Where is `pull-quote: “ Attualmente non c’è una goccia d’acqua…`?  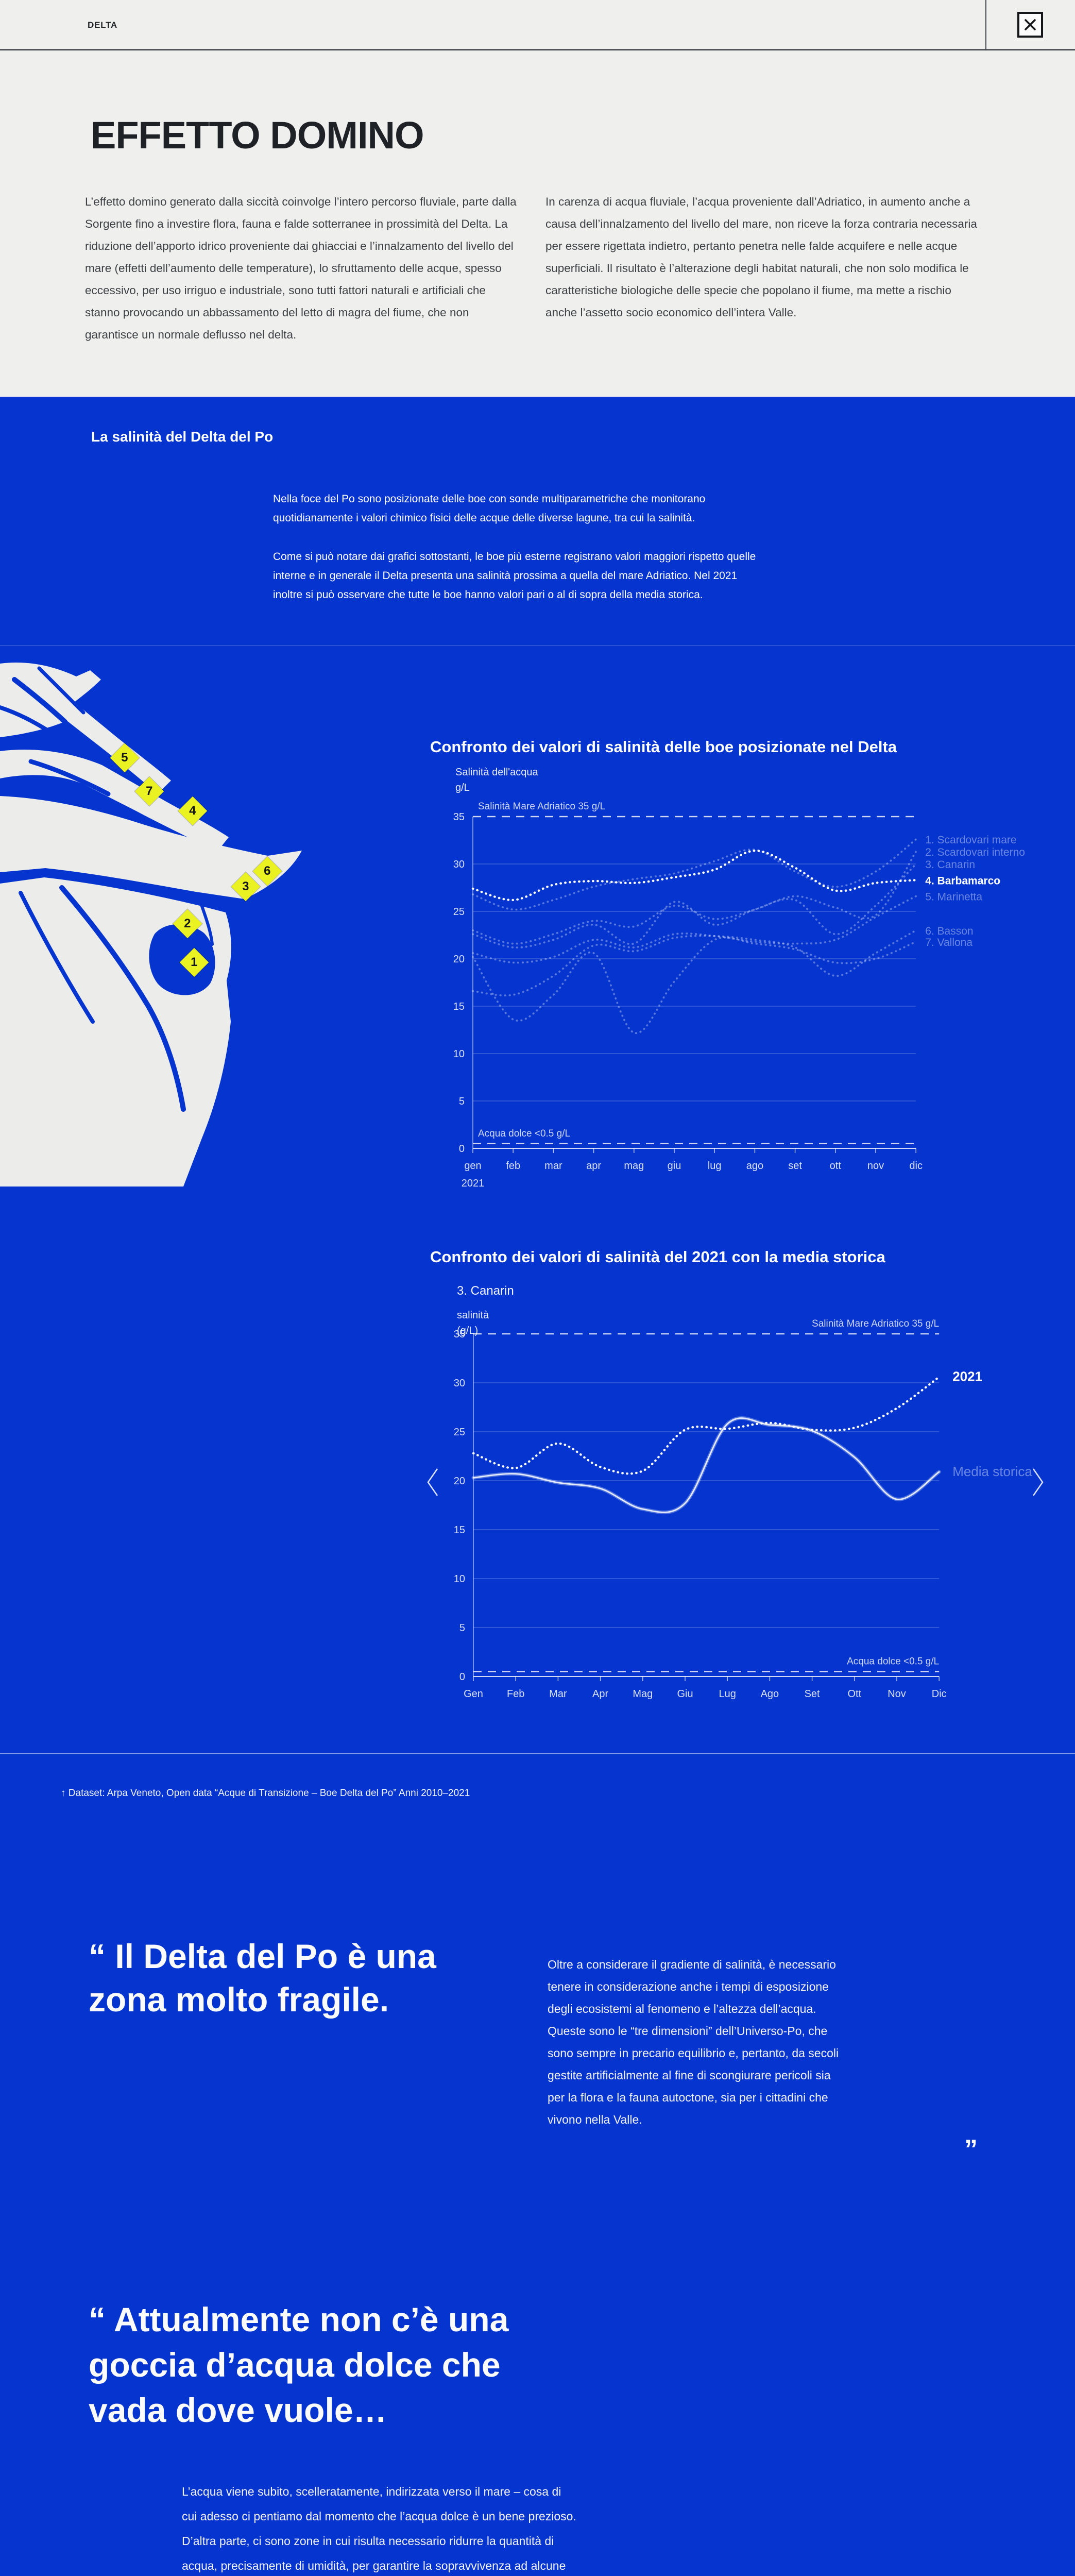 pull-quote: “ Attualmente non c’è una goccia d’acqua… is located at coordinates (299, 2365).